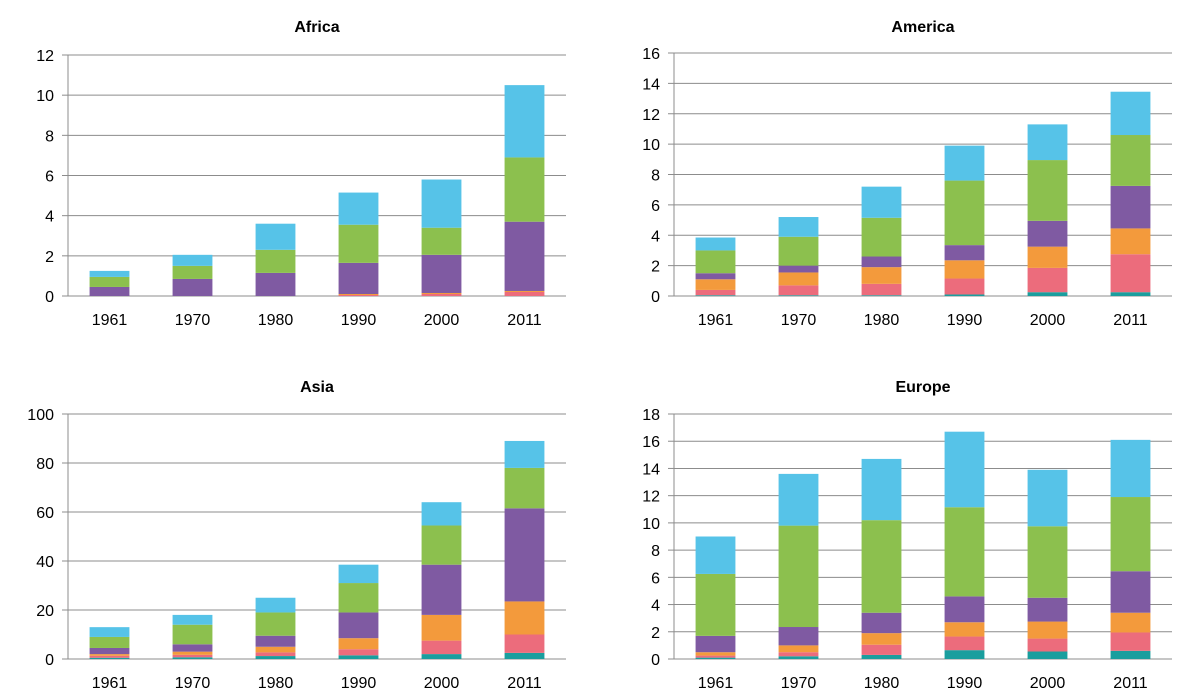  Describe the element at coordinates (798, 290) in the screenshot. I see `bar-segment-1970-s2` at that location.